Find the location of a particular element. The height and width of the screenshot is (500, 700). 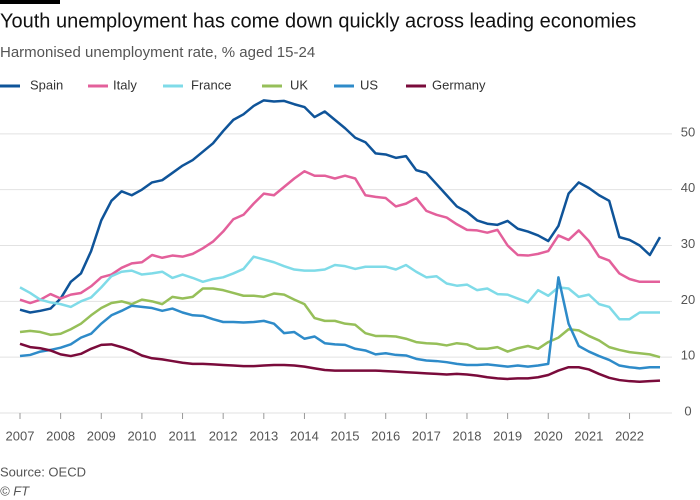

x-tick-label: 2010 is located at coordinates (141, 435).